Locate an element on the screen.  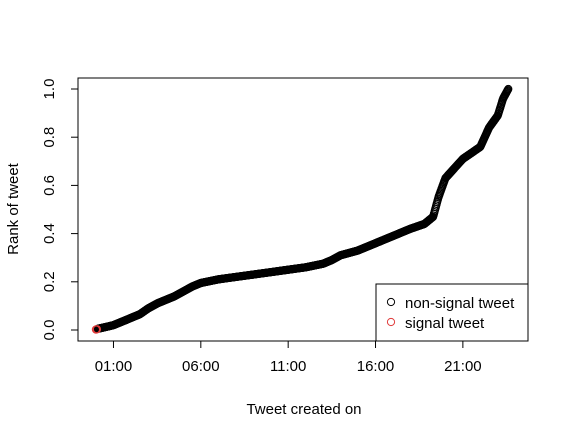
legend-label-nonsignal: non-signal tweet is located at coordinates (460, 303).